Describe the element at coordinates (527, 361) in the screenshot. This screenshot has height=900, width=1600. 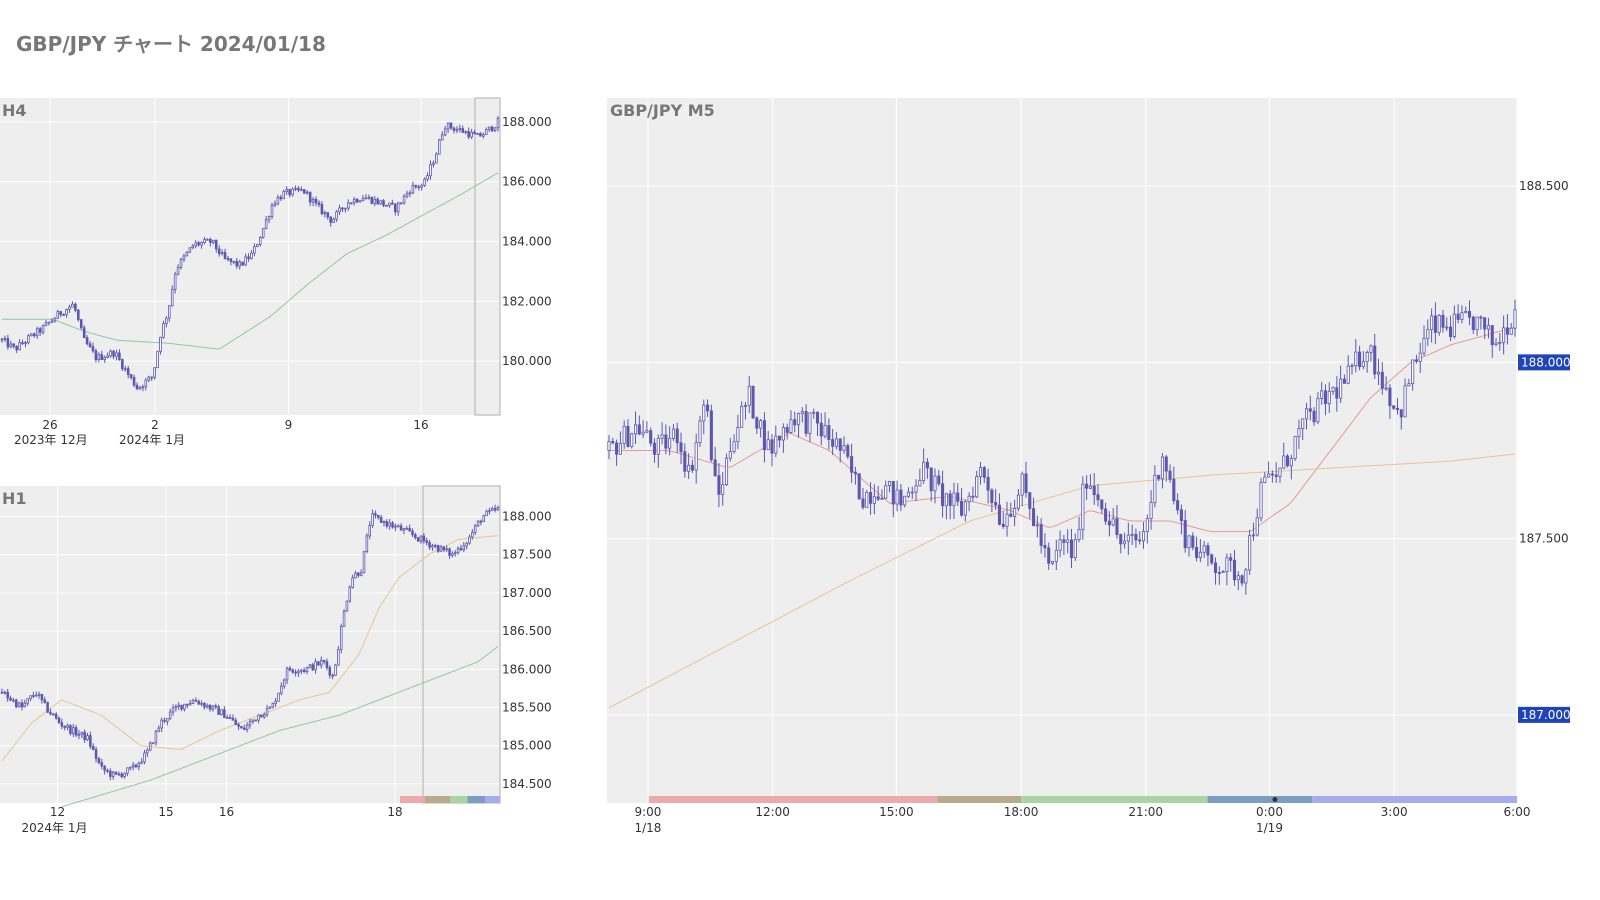
I see `h4-ytick-label: 180.000` at that location.